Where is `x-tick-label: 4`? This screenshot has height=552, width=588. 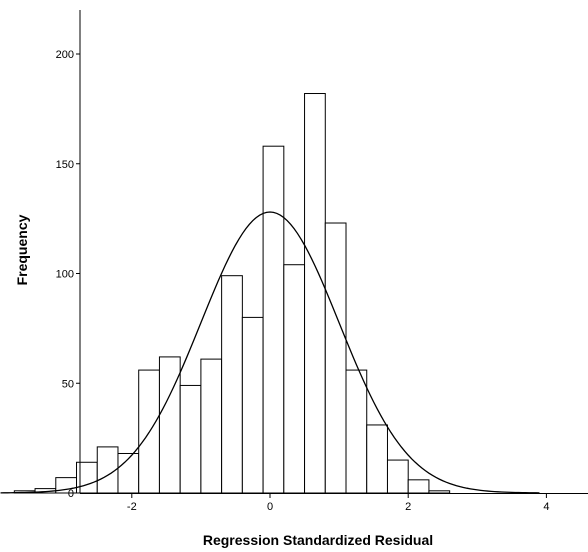
x-tick-label: 4 is located at coordinates (546, 507).